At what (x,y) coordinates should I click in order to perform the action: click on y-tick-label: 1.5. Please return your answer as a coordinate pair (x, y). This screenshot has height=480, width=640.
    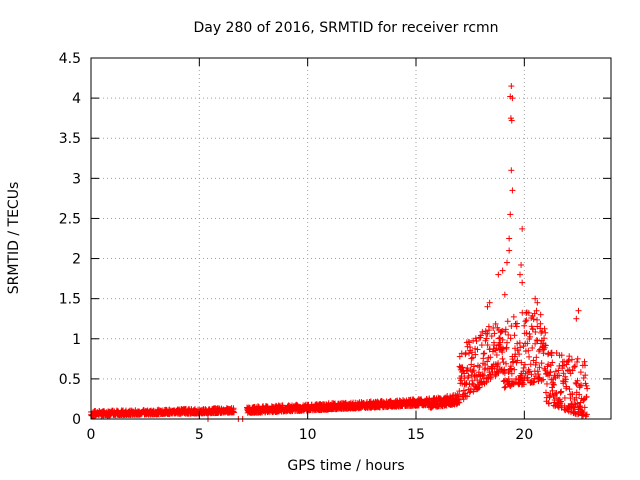
    Looking at the image, I should click on (70, 300).